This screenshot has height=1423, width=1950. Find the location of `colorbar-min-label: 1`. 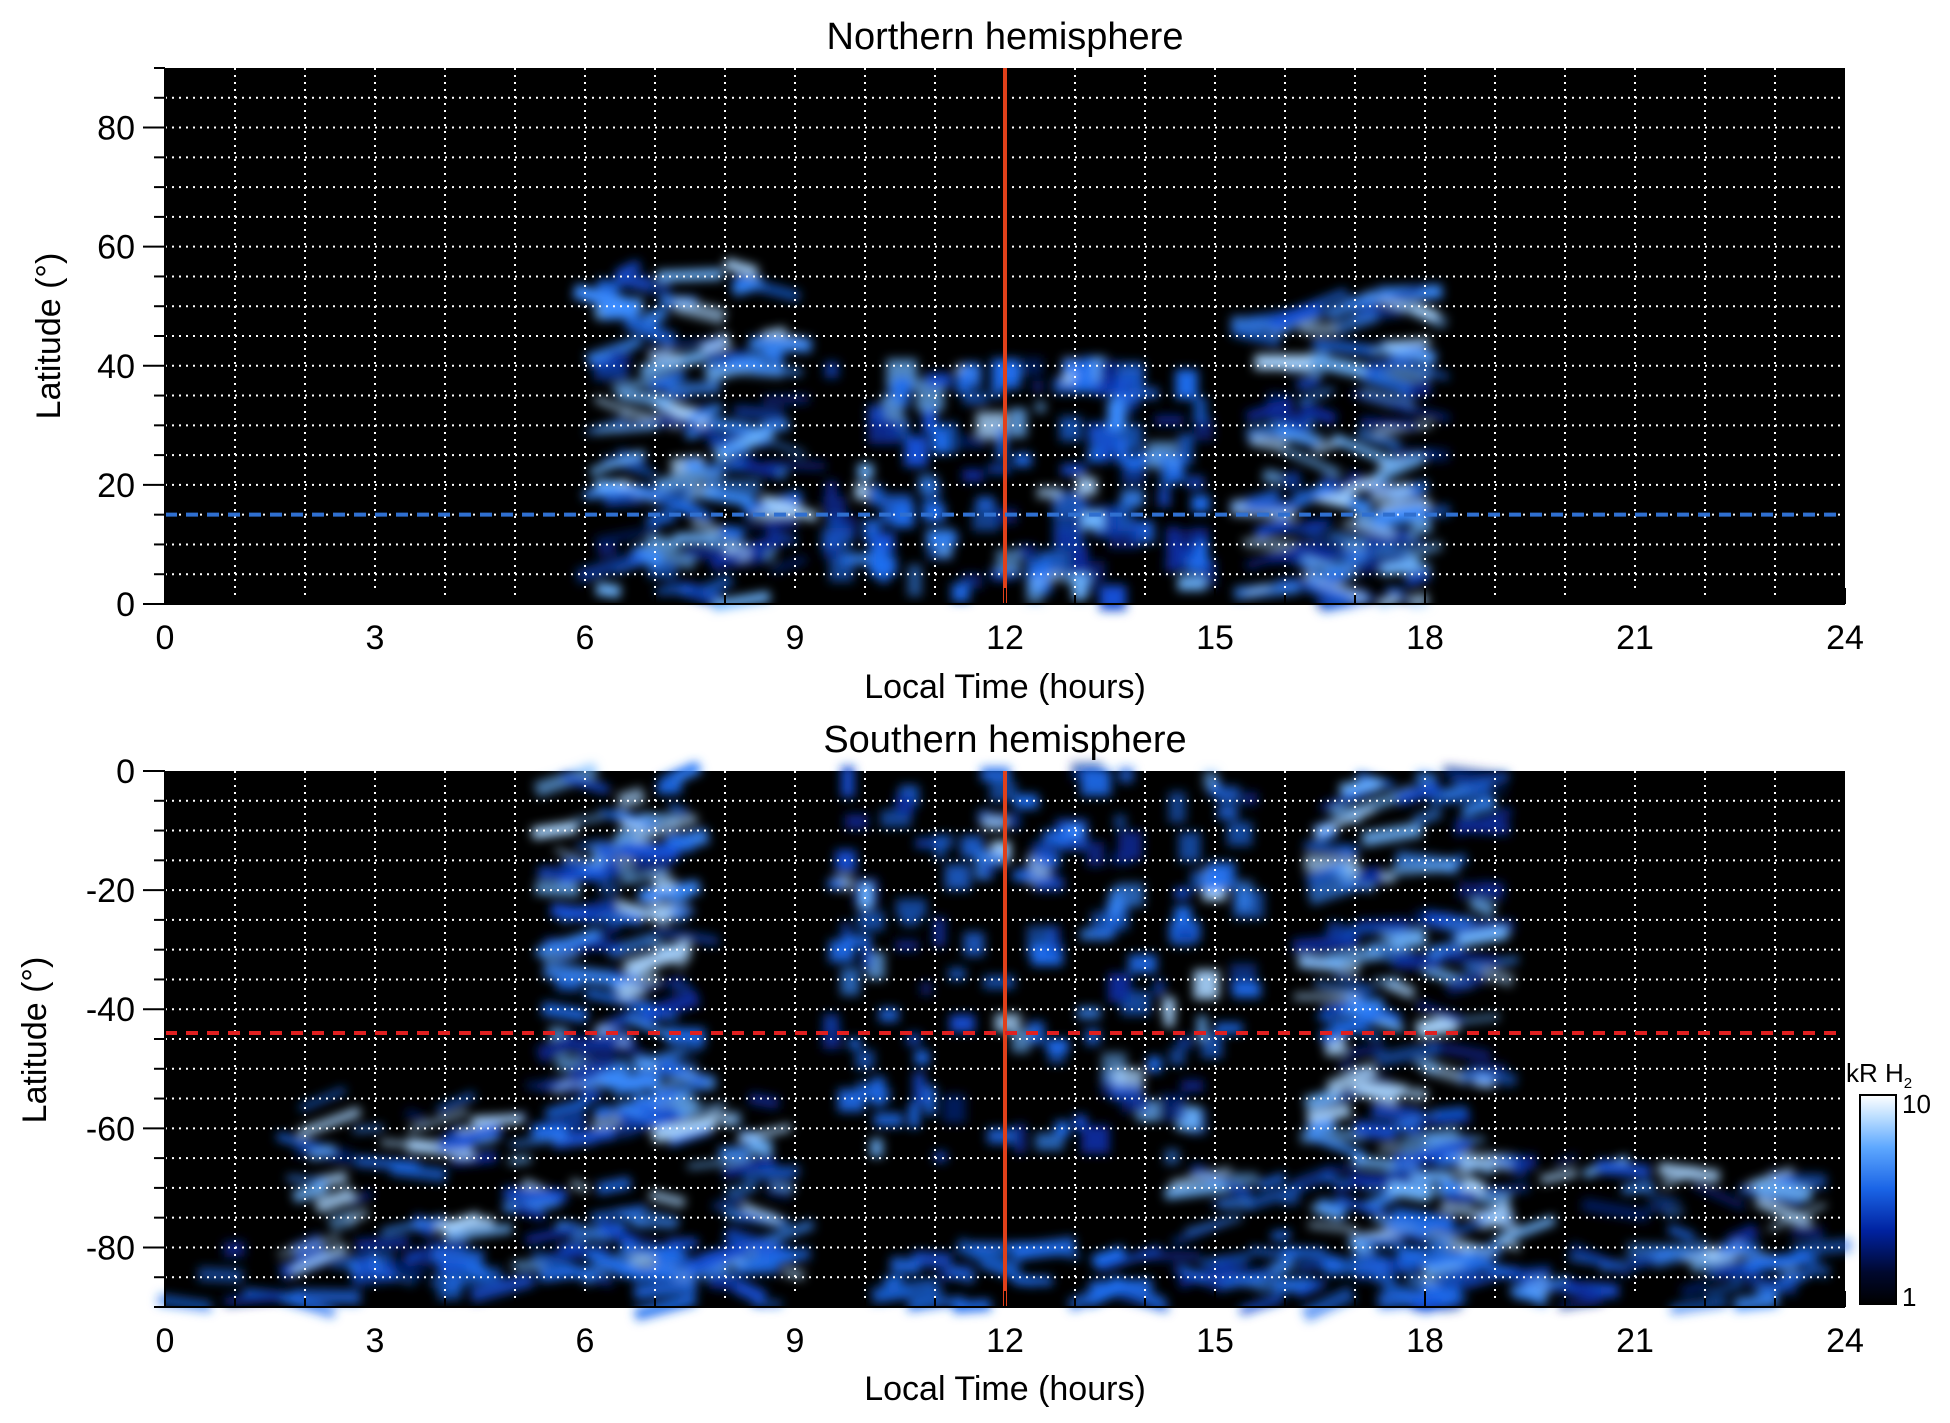

colorbar-min-label: 1 is located at coordinates (1909, 1297).